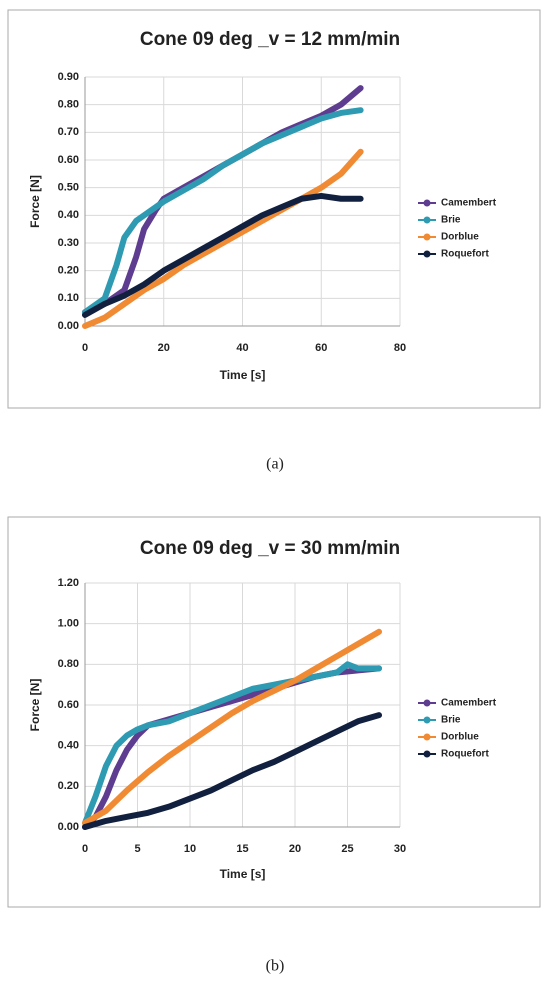  Describe the element at coordinates (270, 39) in the screenshot. I see `chart-title: Cone 09 deg _v = 12 mm/min` at that location.